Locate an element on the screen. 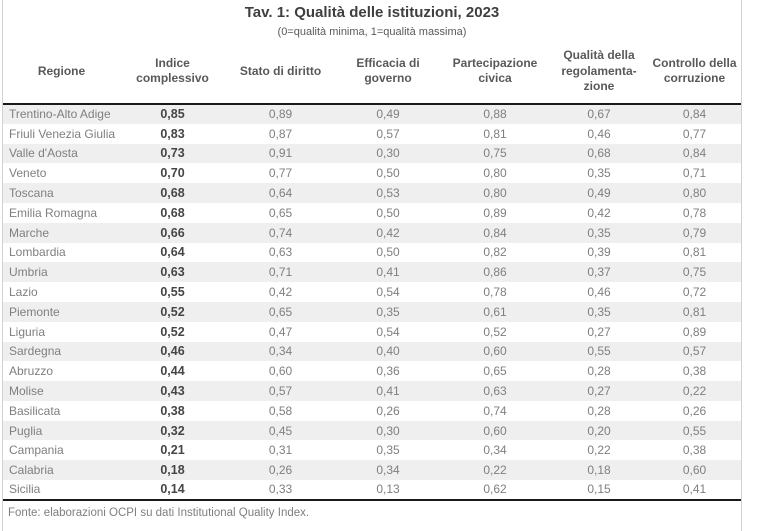  table-row: Umbria 0,63 0,71 0,41 0,86 0,37 0,75 is located at coordinates (372, 272).